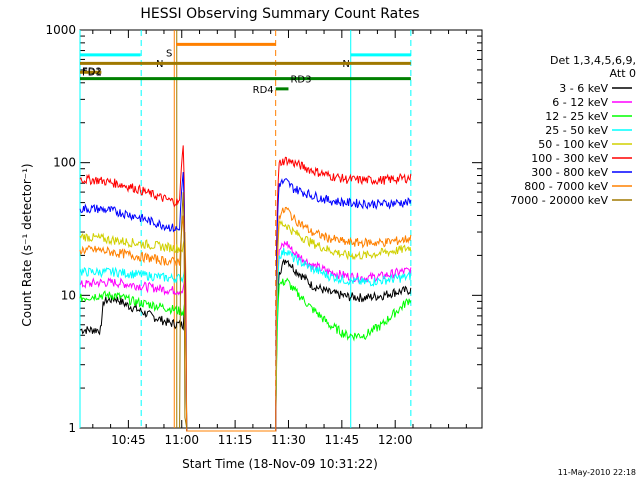 This screenshot has width=640, height=480. Describe the element at coordinates (169, 53) in the screenshot. I see `annotation-label: S` at that location.